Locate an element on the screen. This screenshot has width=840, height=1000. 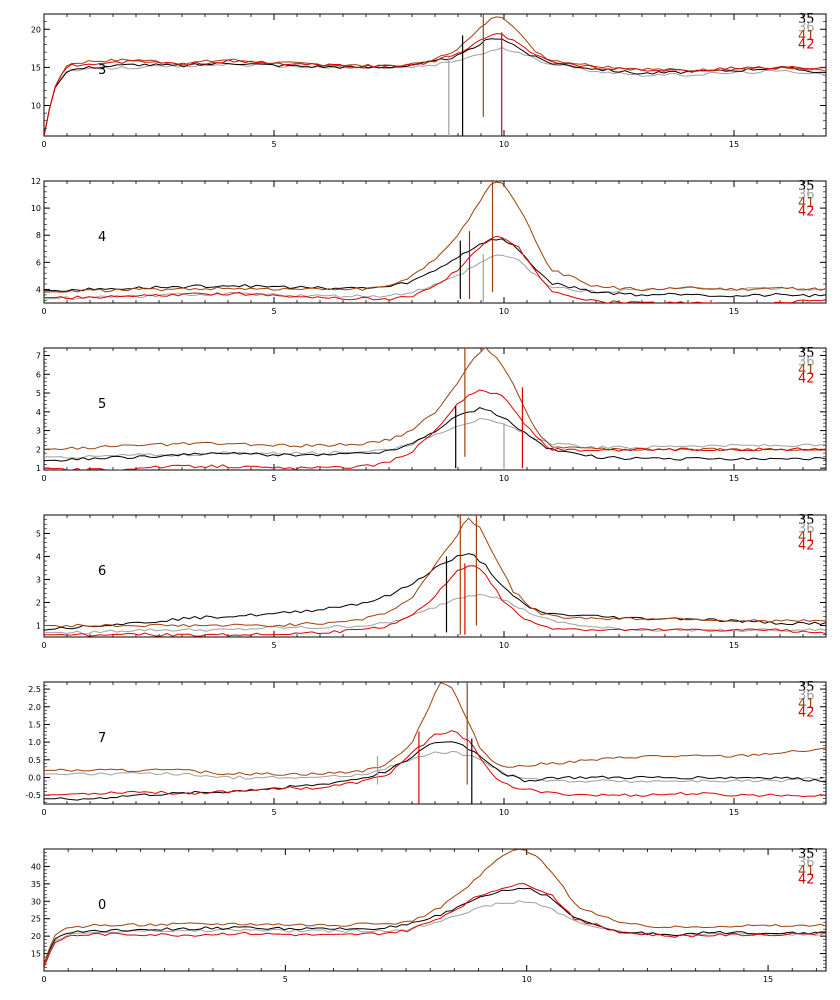
y-tick-label: 2.5 is located at coordinates (34, 689).